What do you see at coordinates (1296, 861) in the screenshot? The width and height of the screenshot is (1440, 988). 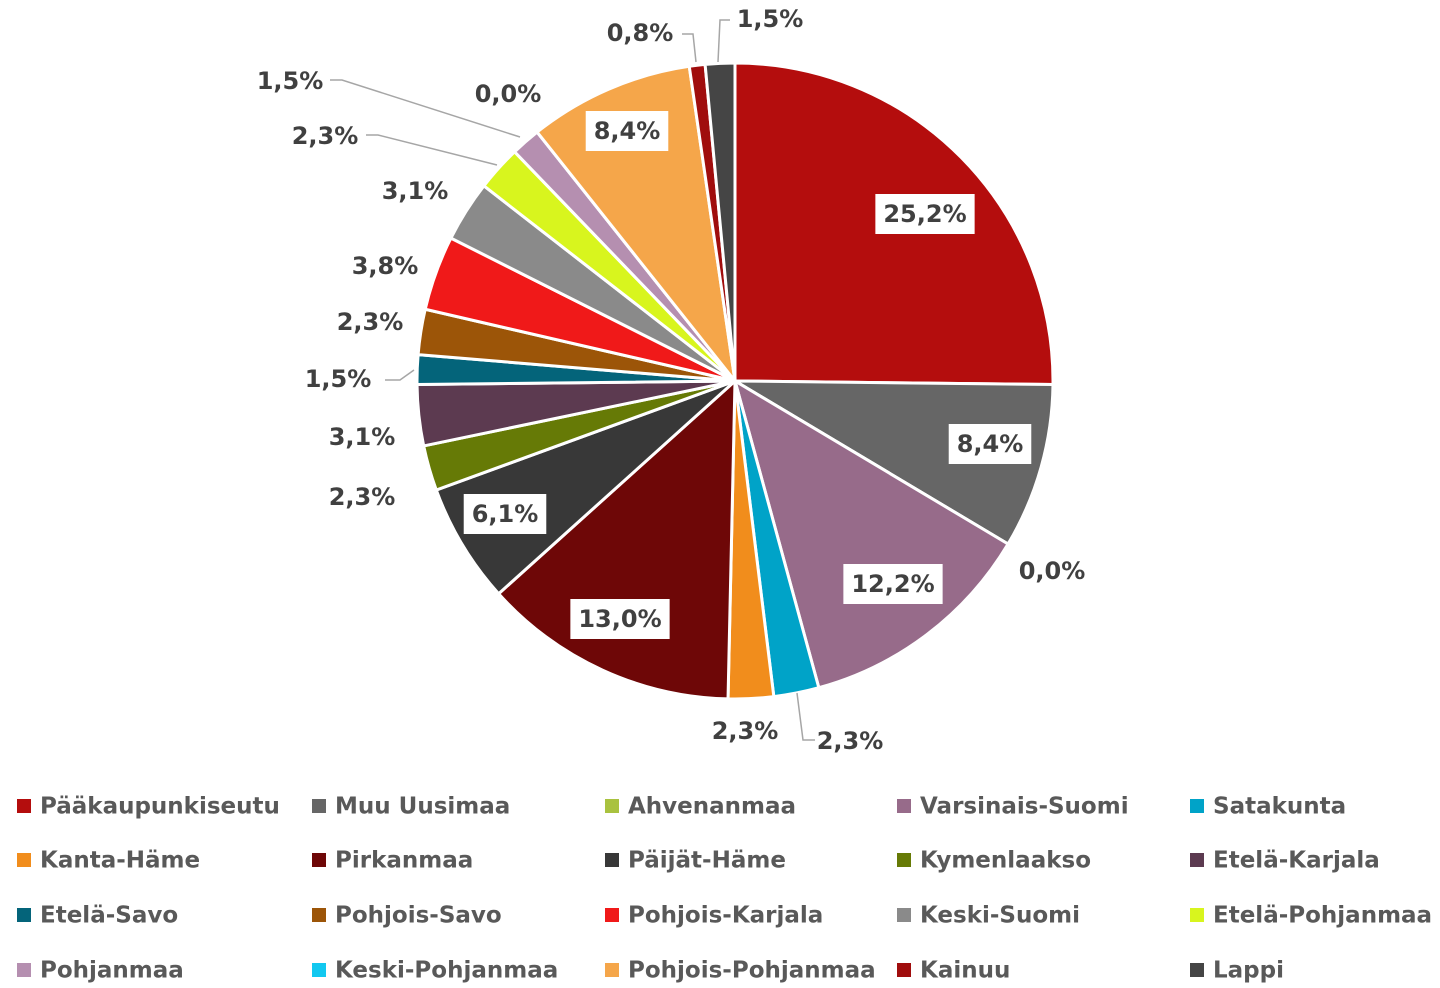 I see `legend-label: Etelä-Karjala` at bounding box center [1296, 861].